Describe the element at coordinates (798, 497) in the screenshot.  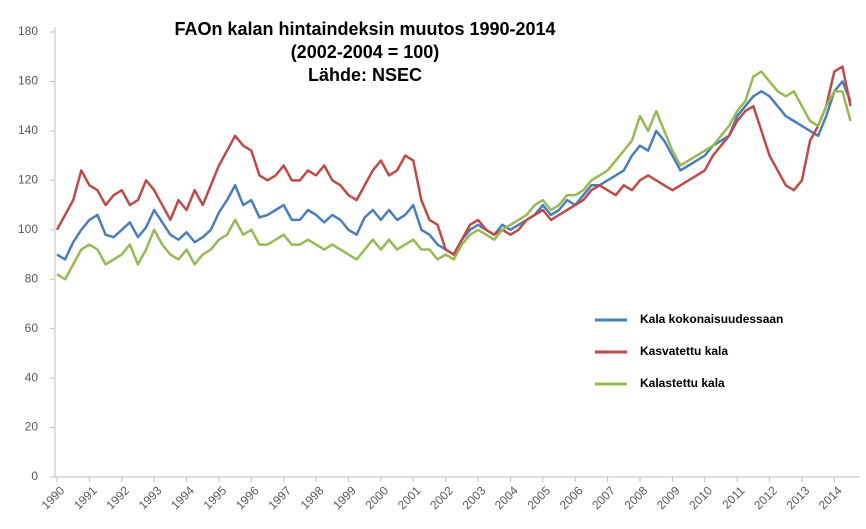
I see `x-tick-label: 2013` at that location.